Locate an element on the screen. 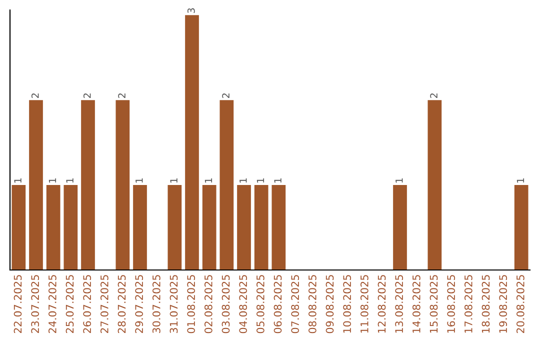 The image size is (540, 340). x-tick-label: 06.08.2025 is located at coordinates (278, 304).